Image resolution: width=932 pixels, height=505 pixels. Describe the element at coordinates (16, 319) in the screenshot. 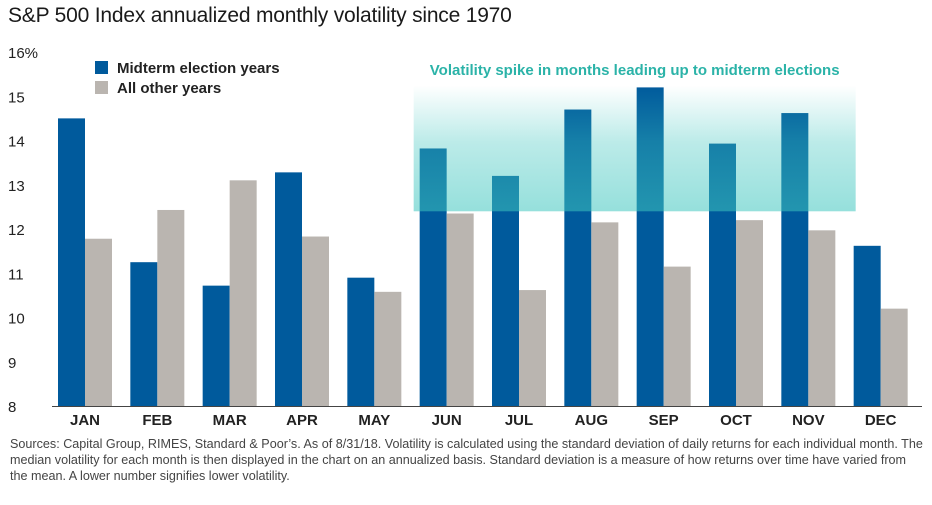

I see `y-tick-label: 10` at that location.